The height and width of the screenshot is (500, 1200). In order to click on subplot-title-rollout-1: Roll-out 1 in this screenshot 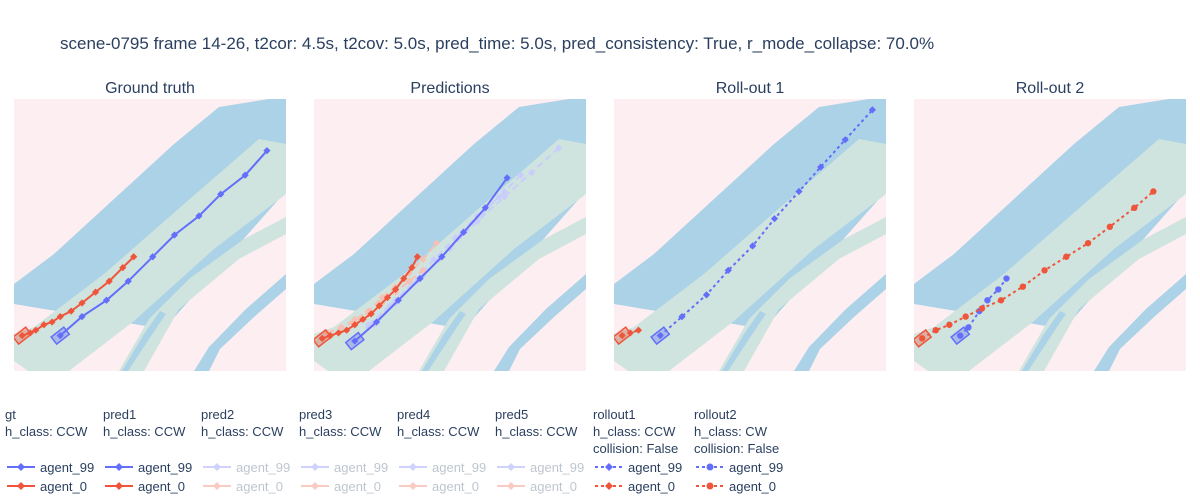, I will do `click(750, 88)`.